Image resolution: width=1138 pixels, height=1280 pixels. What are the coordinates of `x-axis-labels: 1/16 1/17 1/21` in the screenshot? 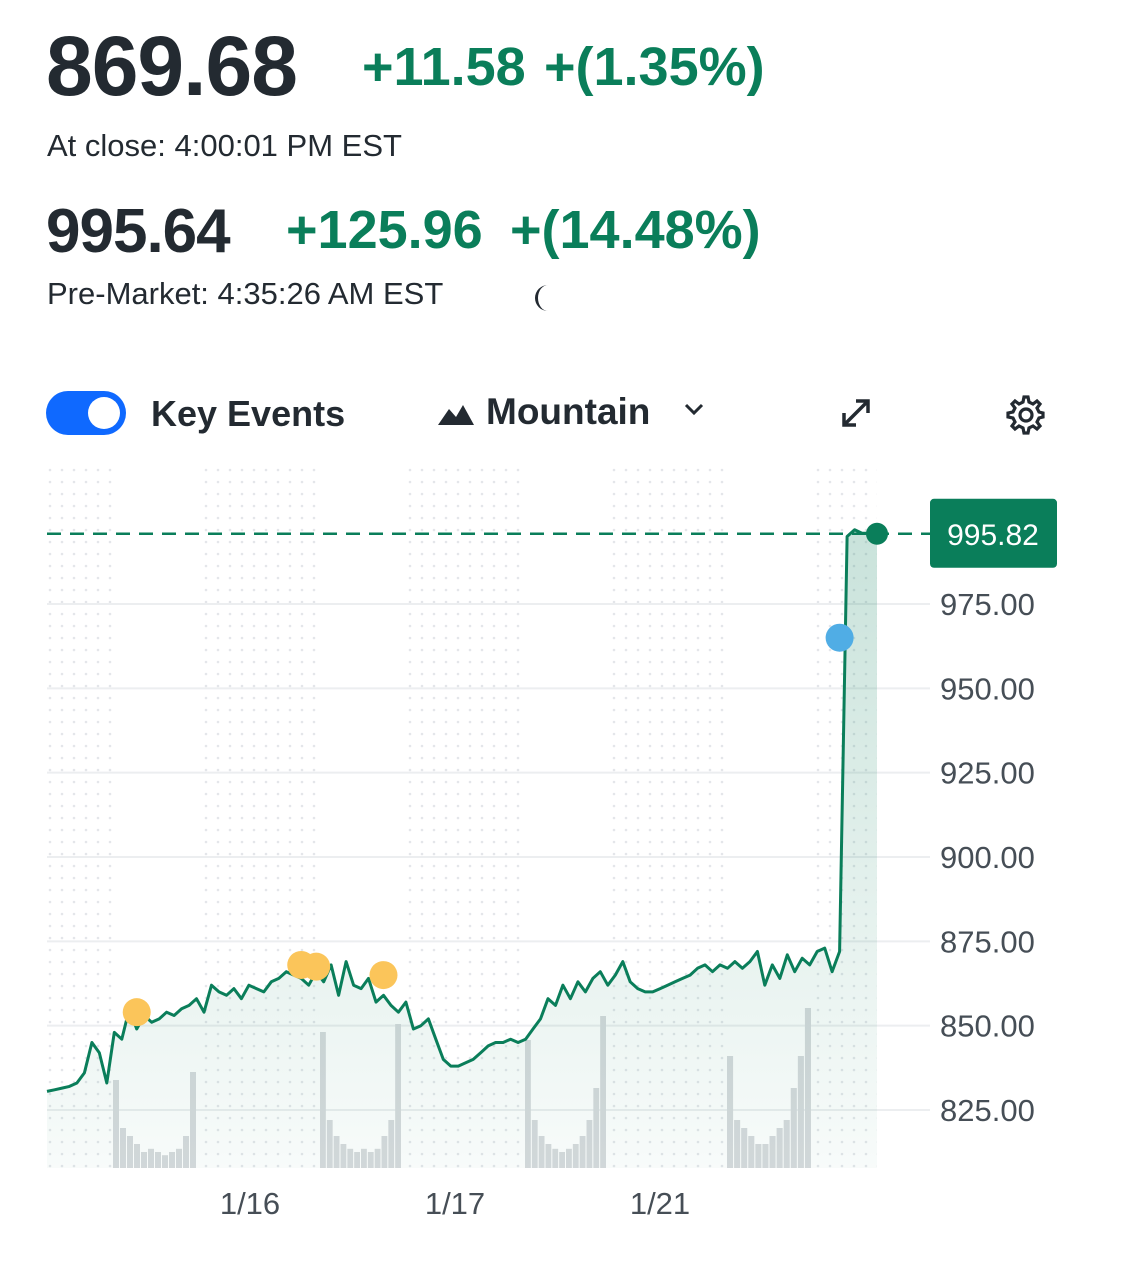 It's located at (455, 1203).